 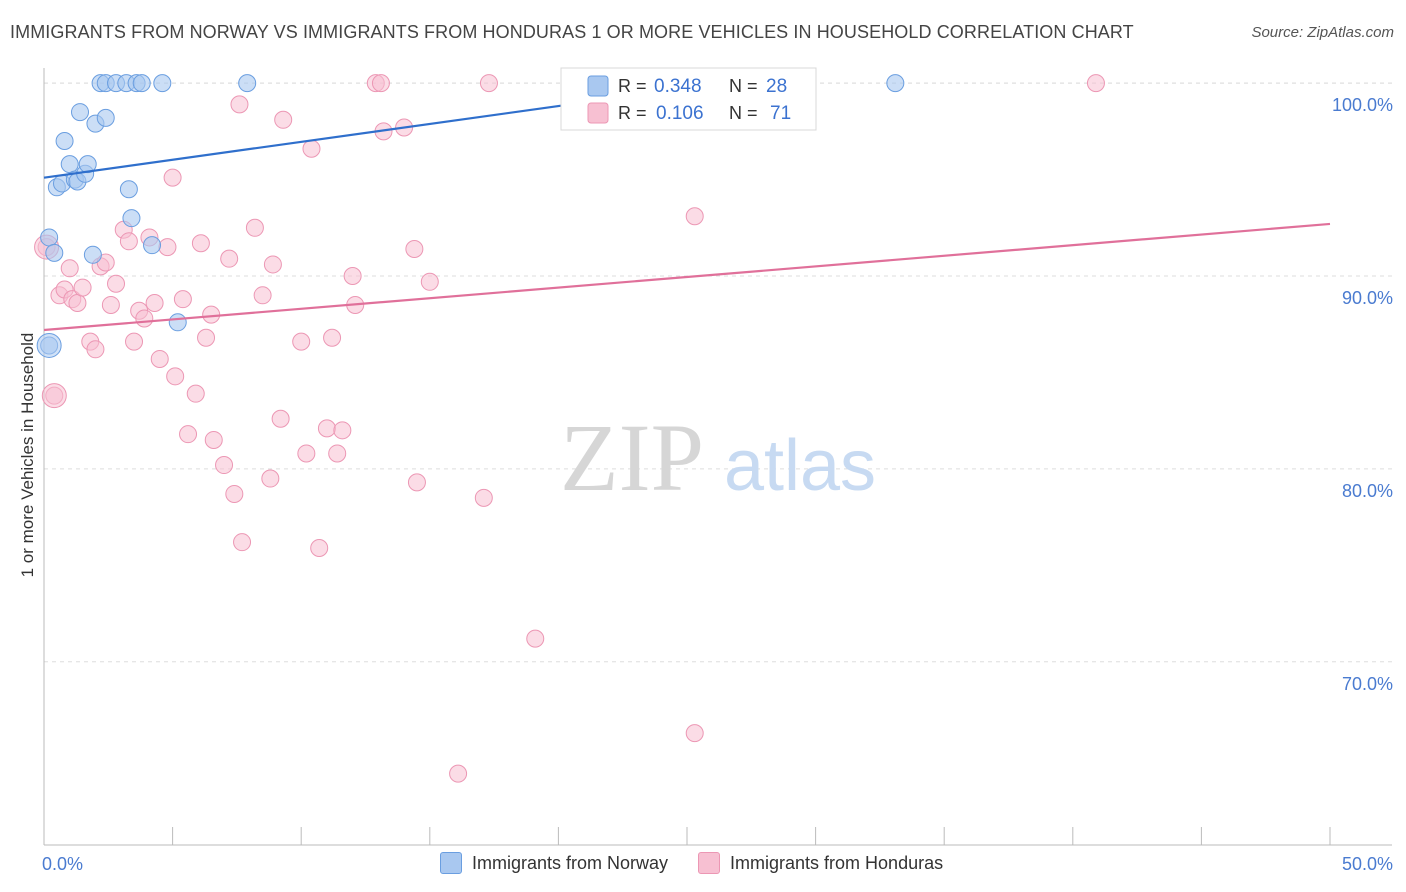 I want to click on legend-norway-swatch, so click(x=598, y=86).